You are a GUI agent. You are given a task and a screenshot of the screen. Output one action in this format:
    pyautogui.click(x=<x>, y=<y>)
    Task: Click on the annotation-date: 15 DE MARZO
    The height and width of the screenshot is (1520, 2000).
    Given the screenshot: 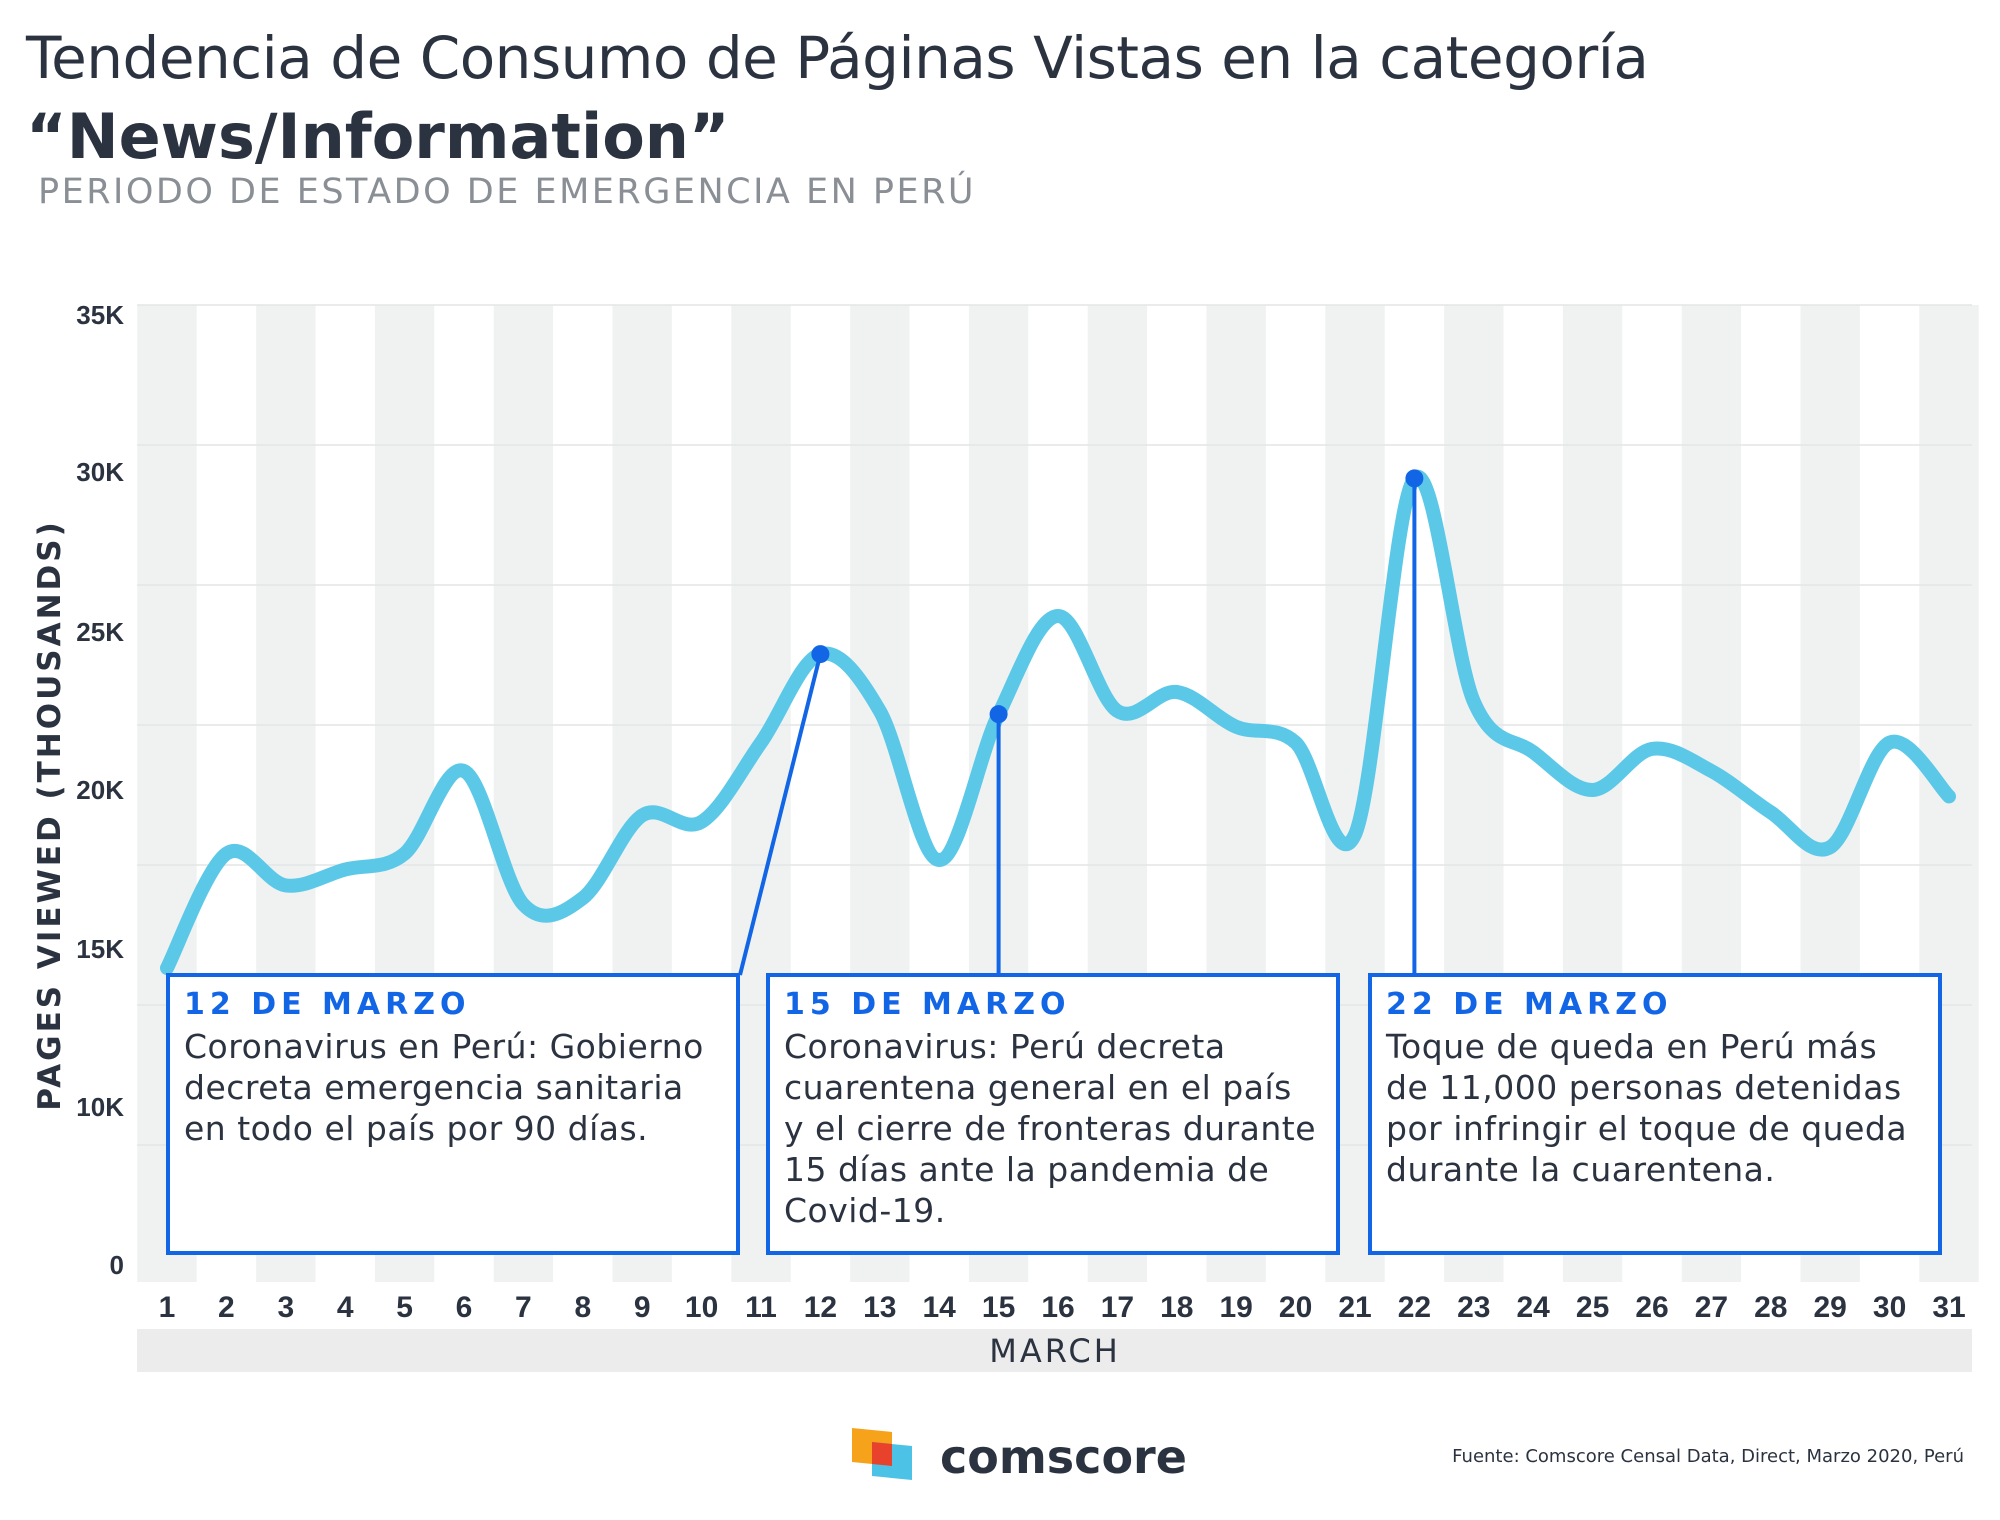 What is the action you would take?
    pyautogui.click(x=927, y=1004)
    